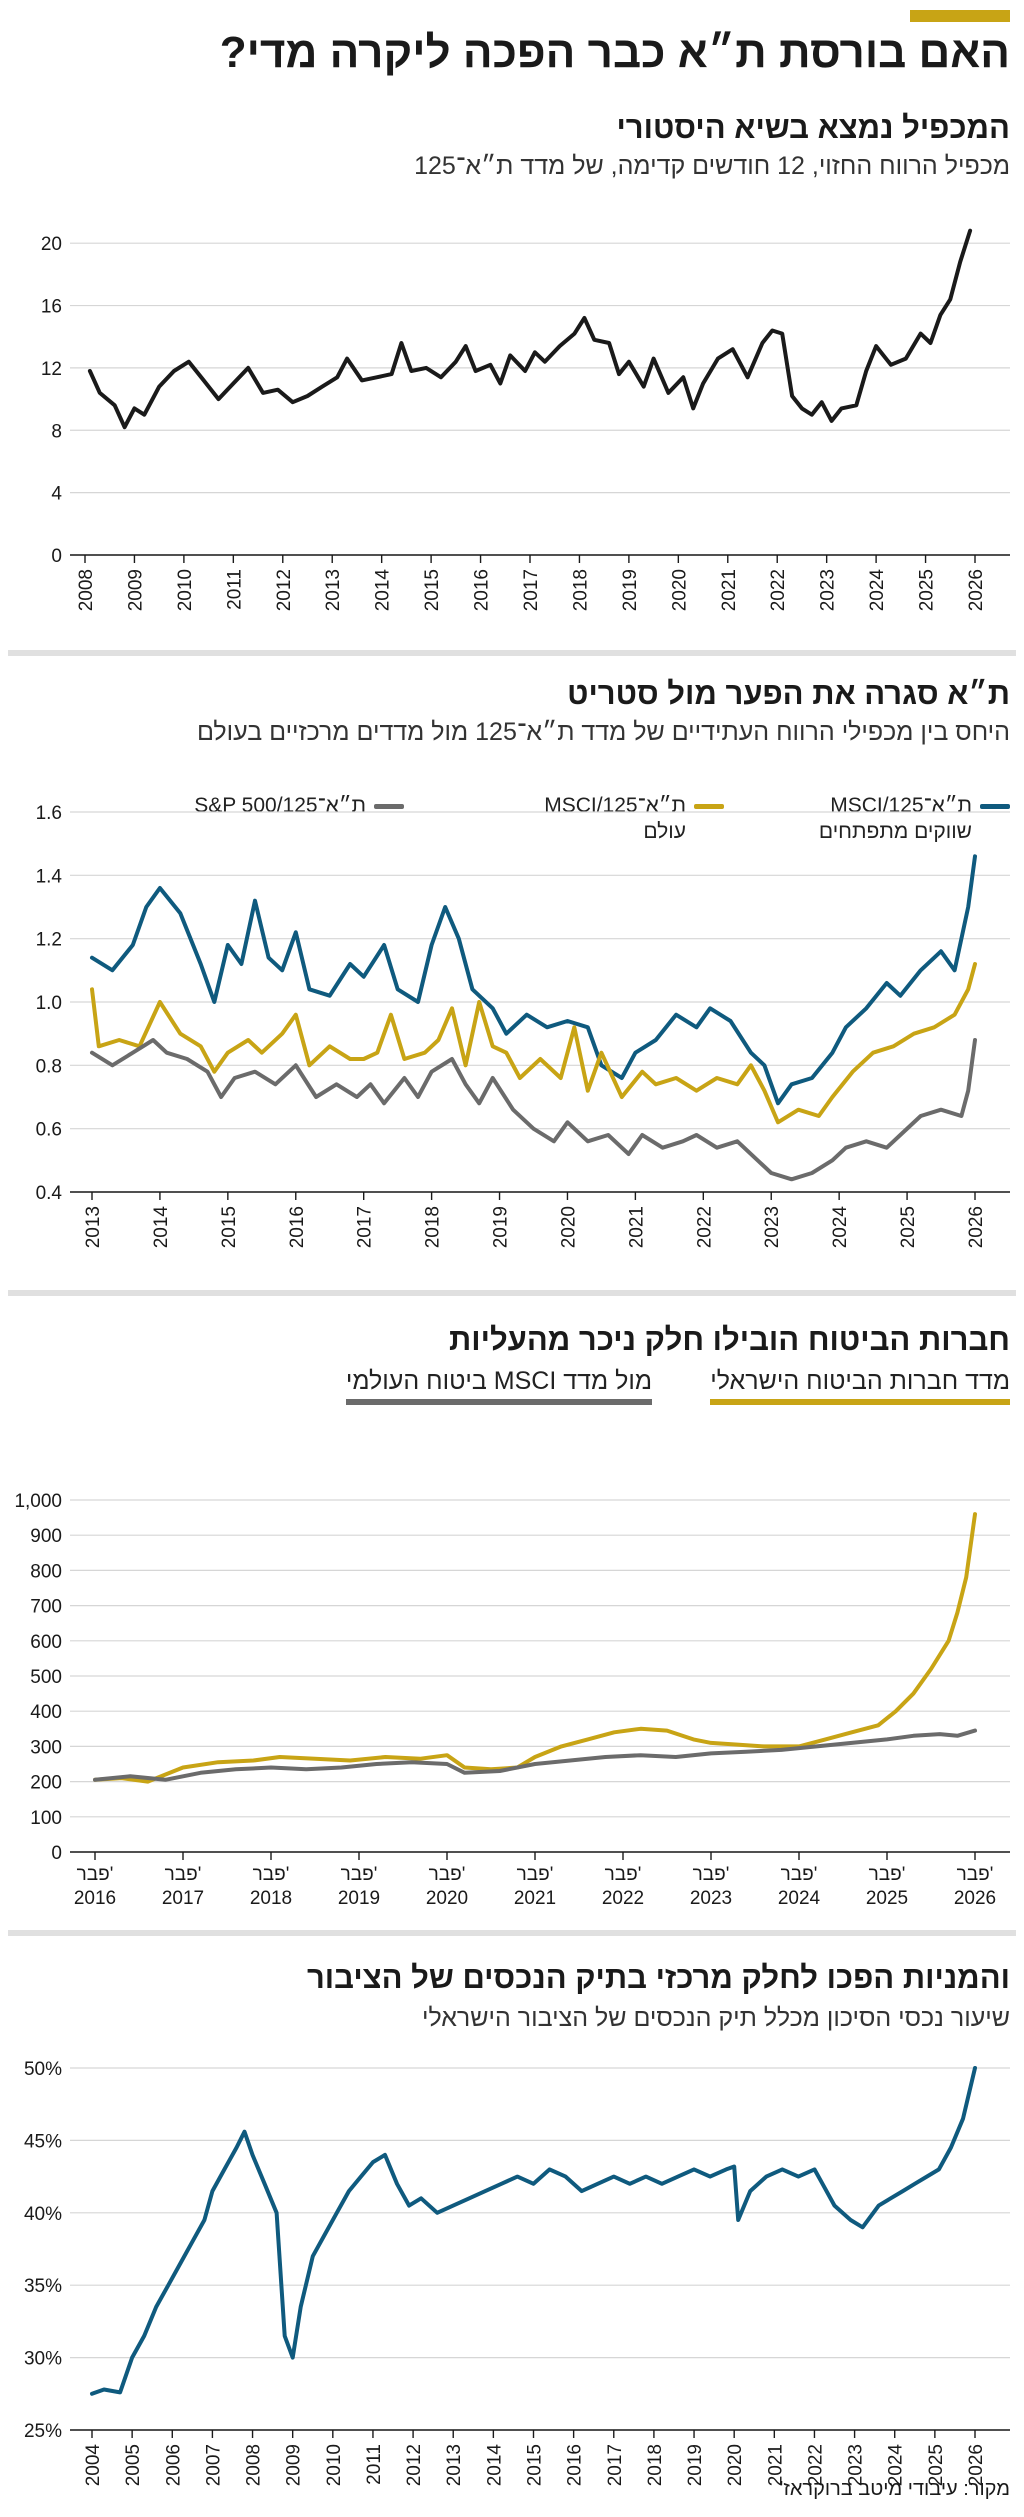 The image size is (1024, 2517). What do you see at coordinates (709, 806) in the screenshot?
I see `legend-swatch-gold` at bounding box center [709, 806].